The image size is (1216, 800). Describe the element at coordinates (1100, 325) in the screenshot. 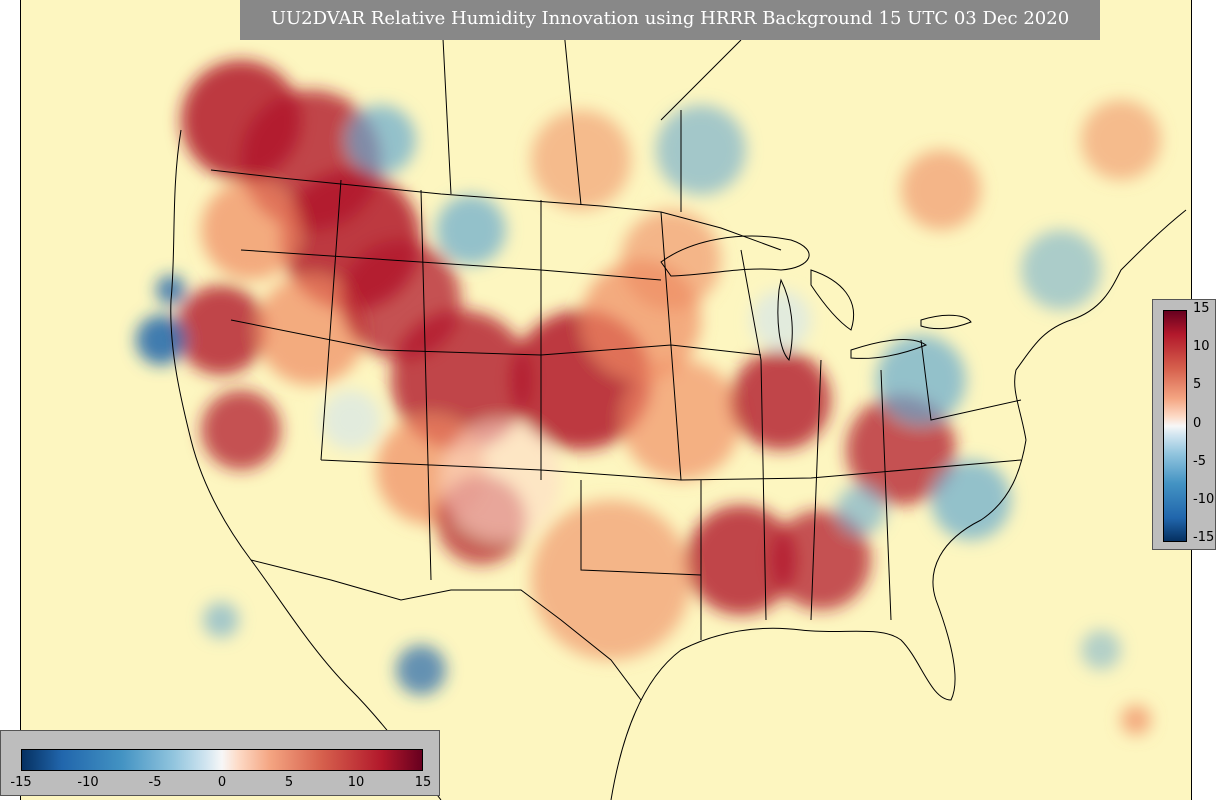

I see `atlantic-coast` at that location.